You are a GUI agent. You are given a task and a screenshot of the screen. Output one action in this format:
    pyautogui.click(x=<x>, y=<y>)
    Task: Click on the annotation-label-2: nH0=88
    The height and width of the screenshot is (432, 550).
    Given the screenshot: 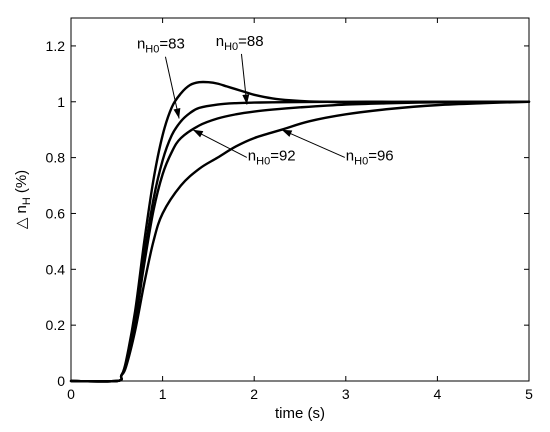 What is the action you would take?
    pyautogui.click(x=240, y=43)
    